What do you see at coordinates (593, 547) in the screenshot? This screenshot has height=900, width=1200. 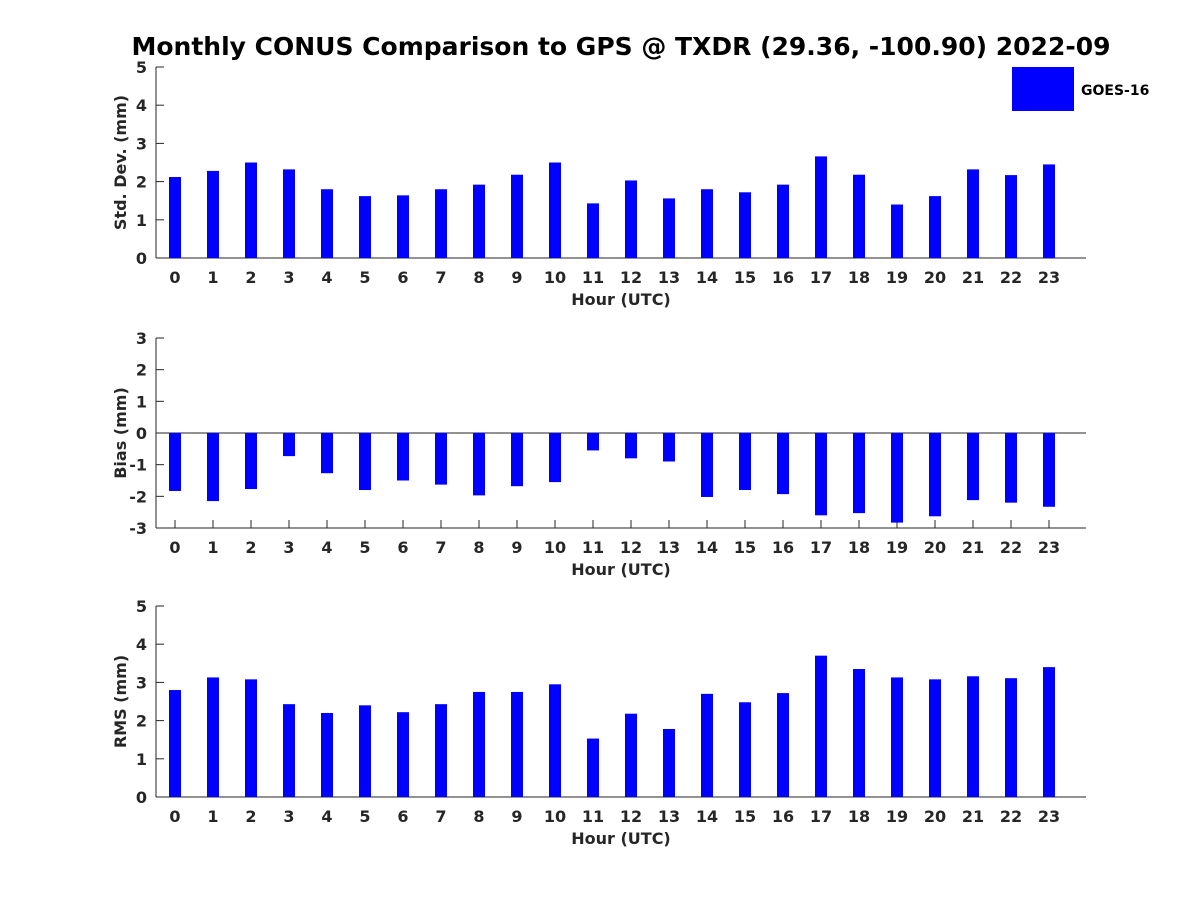 I see `x-tick-label: 11` at bounding box center [593, 547].